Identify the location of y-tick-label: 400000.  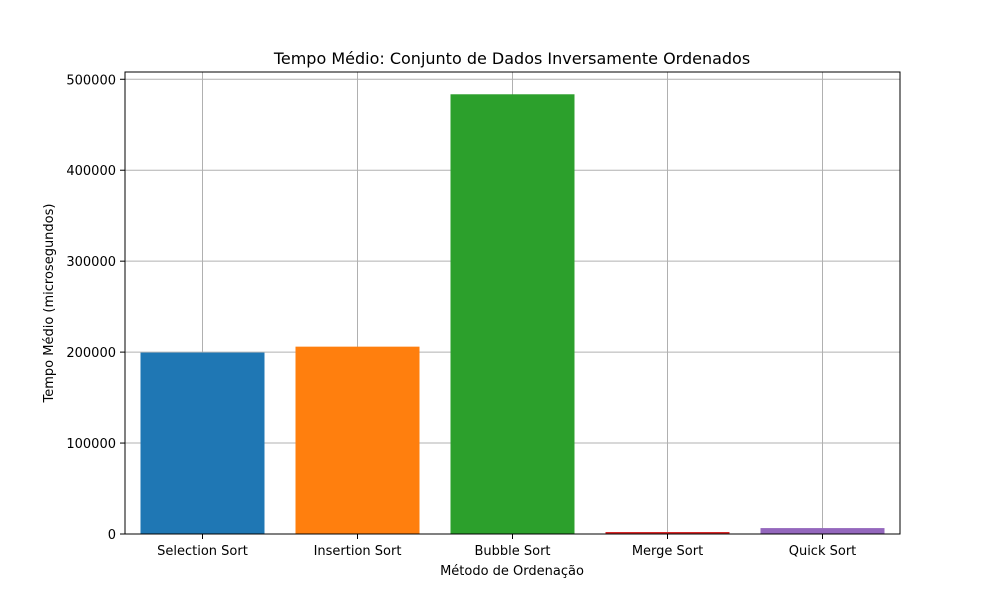
(91, 171).